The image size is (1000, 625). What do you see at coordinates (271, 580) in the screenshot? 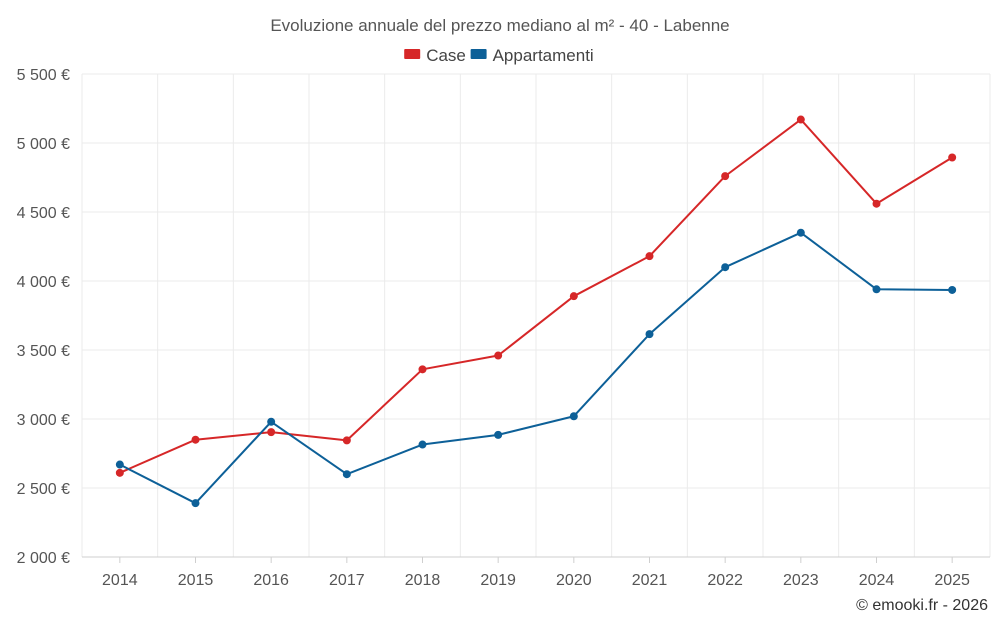
I see `x-tick-label: 2016` at bounding box center [271, 580].